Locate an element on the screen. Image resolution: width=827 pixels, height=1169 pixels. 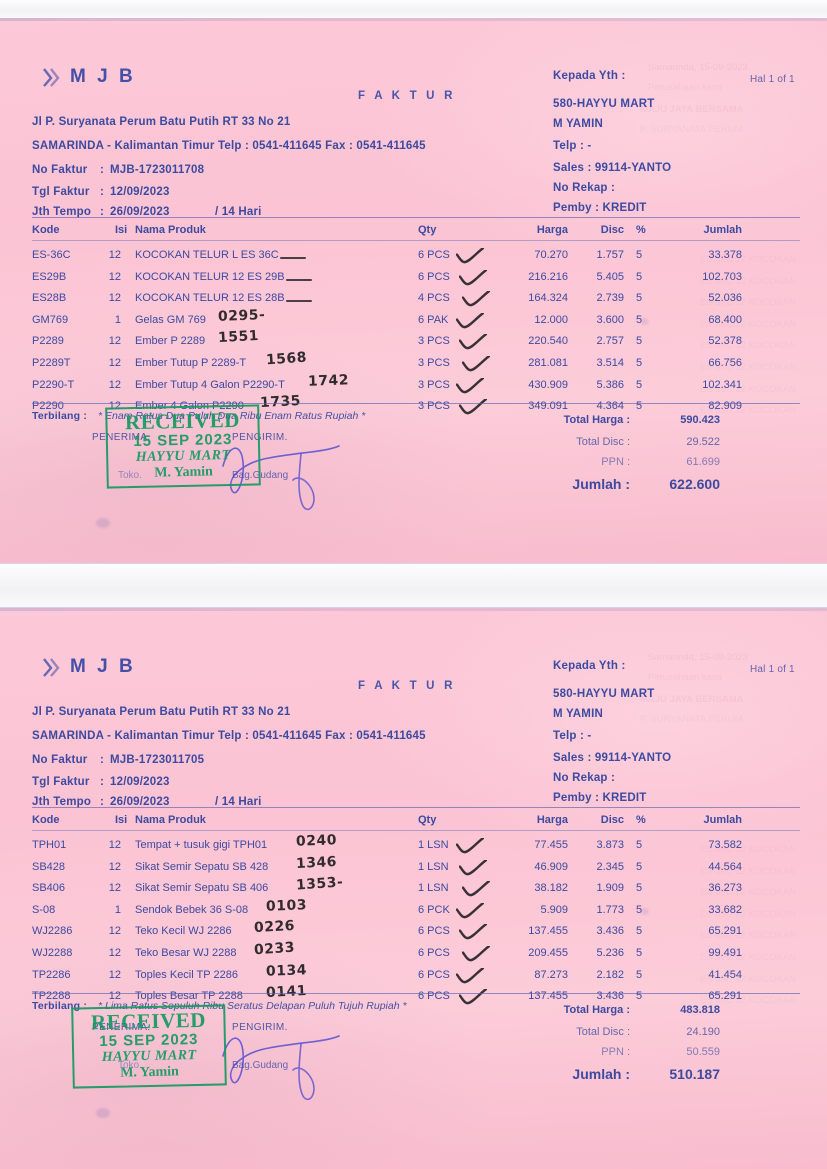
row-jumlah: 65.291 is located at coordinates (725, 996).